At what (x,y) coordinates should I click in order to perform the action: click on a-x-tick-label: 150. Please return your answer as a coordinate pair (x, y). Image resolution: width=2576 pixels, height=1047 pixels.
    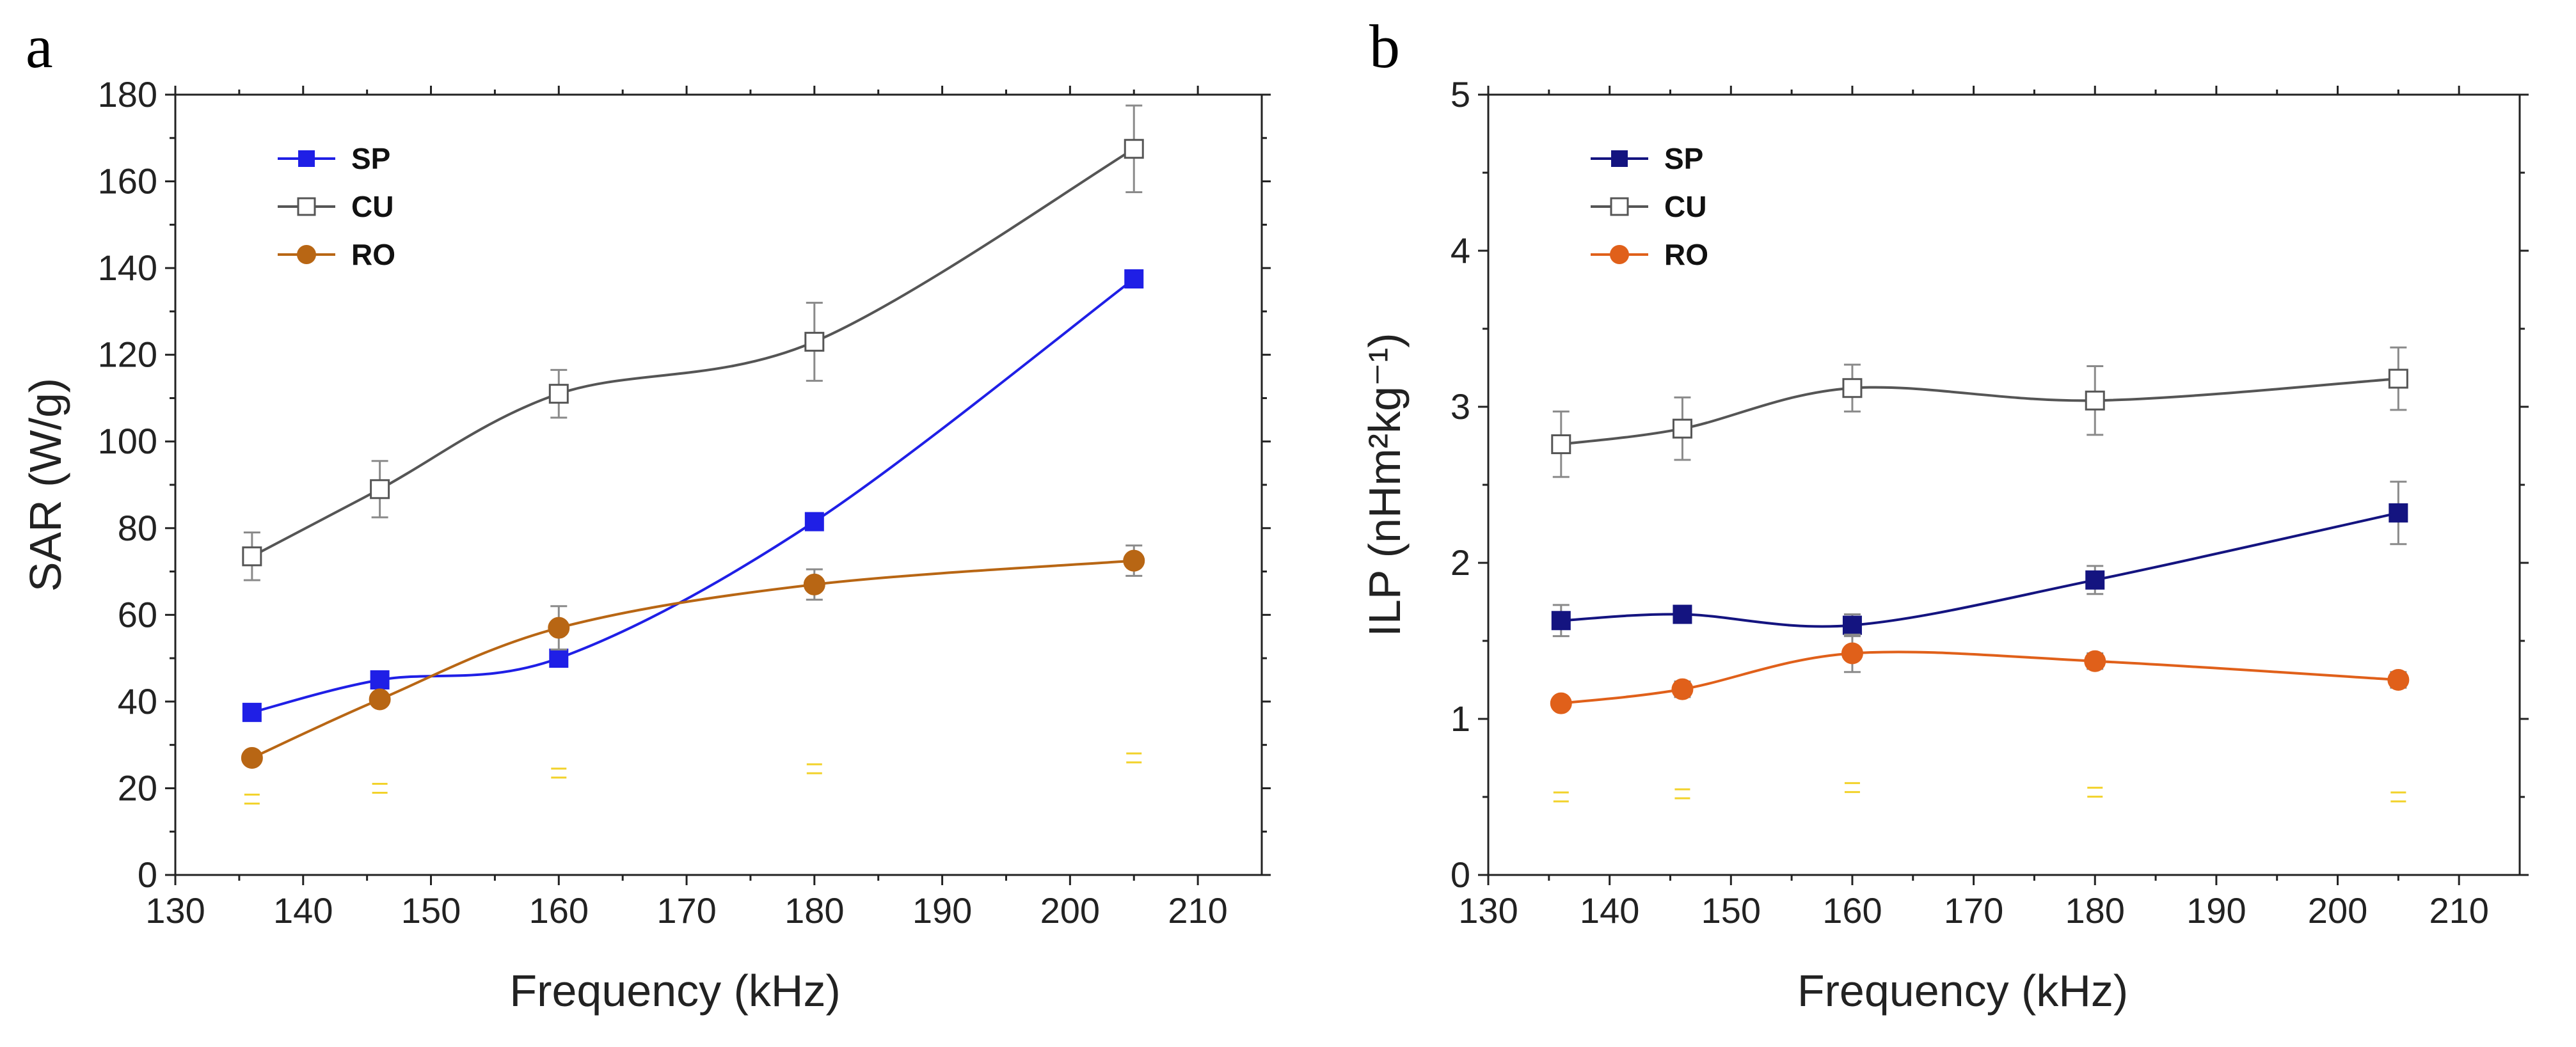
    Looking at the image, I should click on (431, 910).